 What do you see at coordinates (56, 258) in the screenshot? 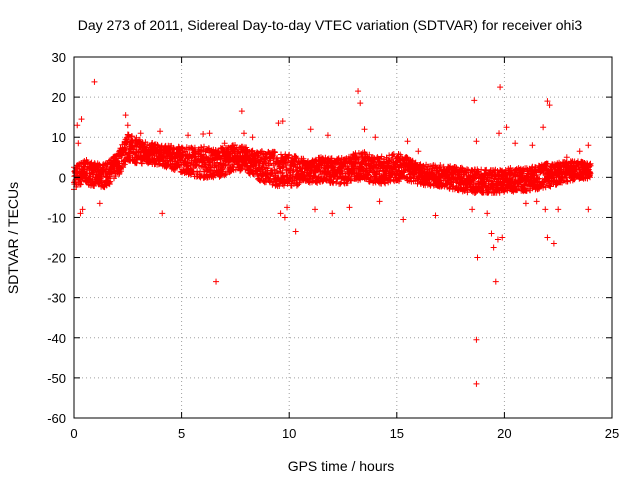
I see `y-tick-label: -20` at bounding box center [56, 258].